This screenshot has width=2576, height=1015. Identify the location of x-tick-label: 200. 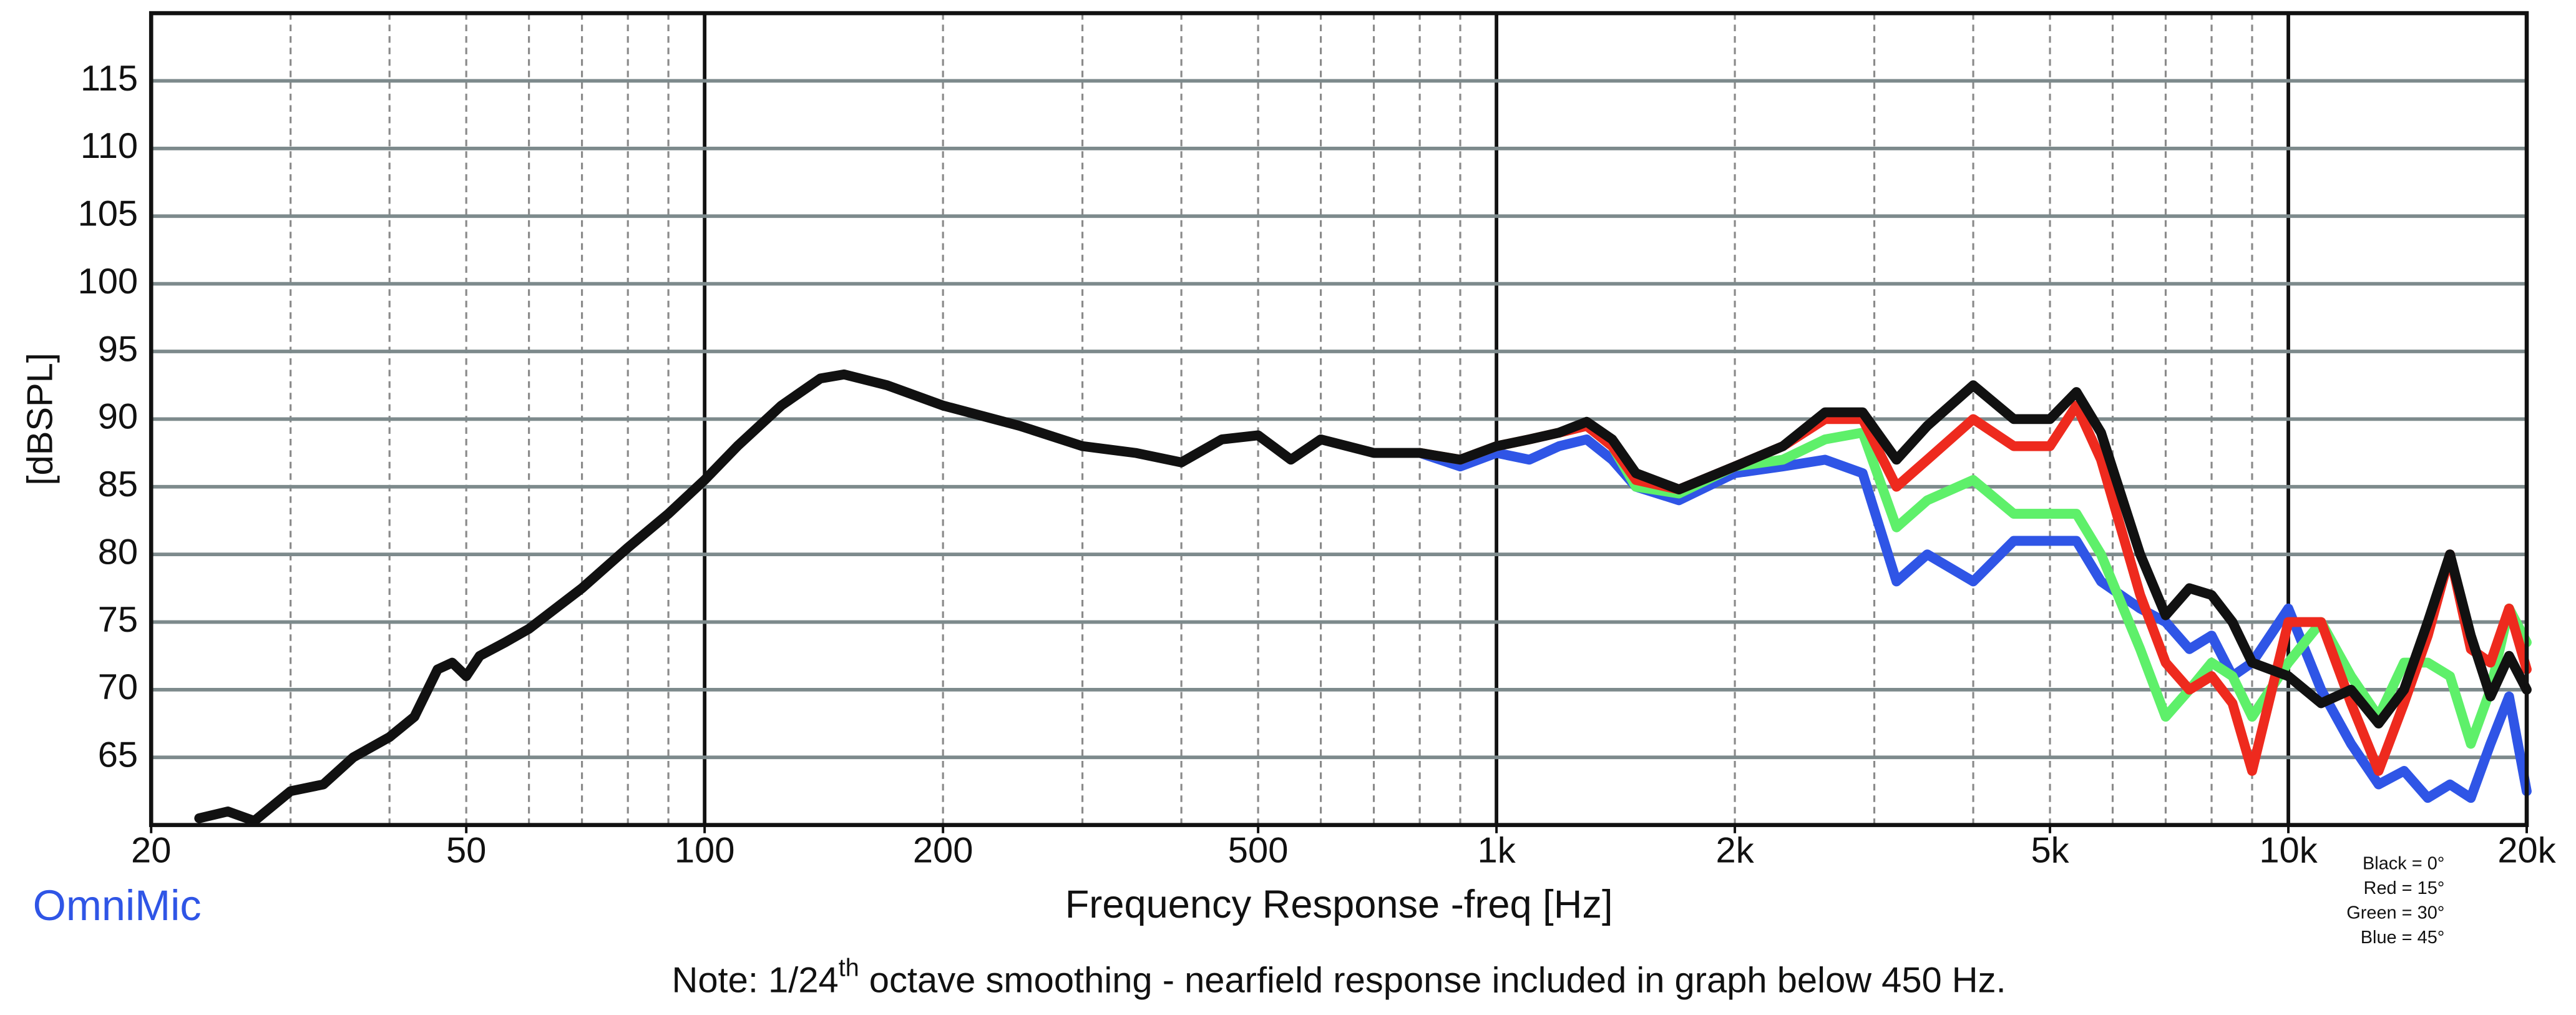
(943, 851).